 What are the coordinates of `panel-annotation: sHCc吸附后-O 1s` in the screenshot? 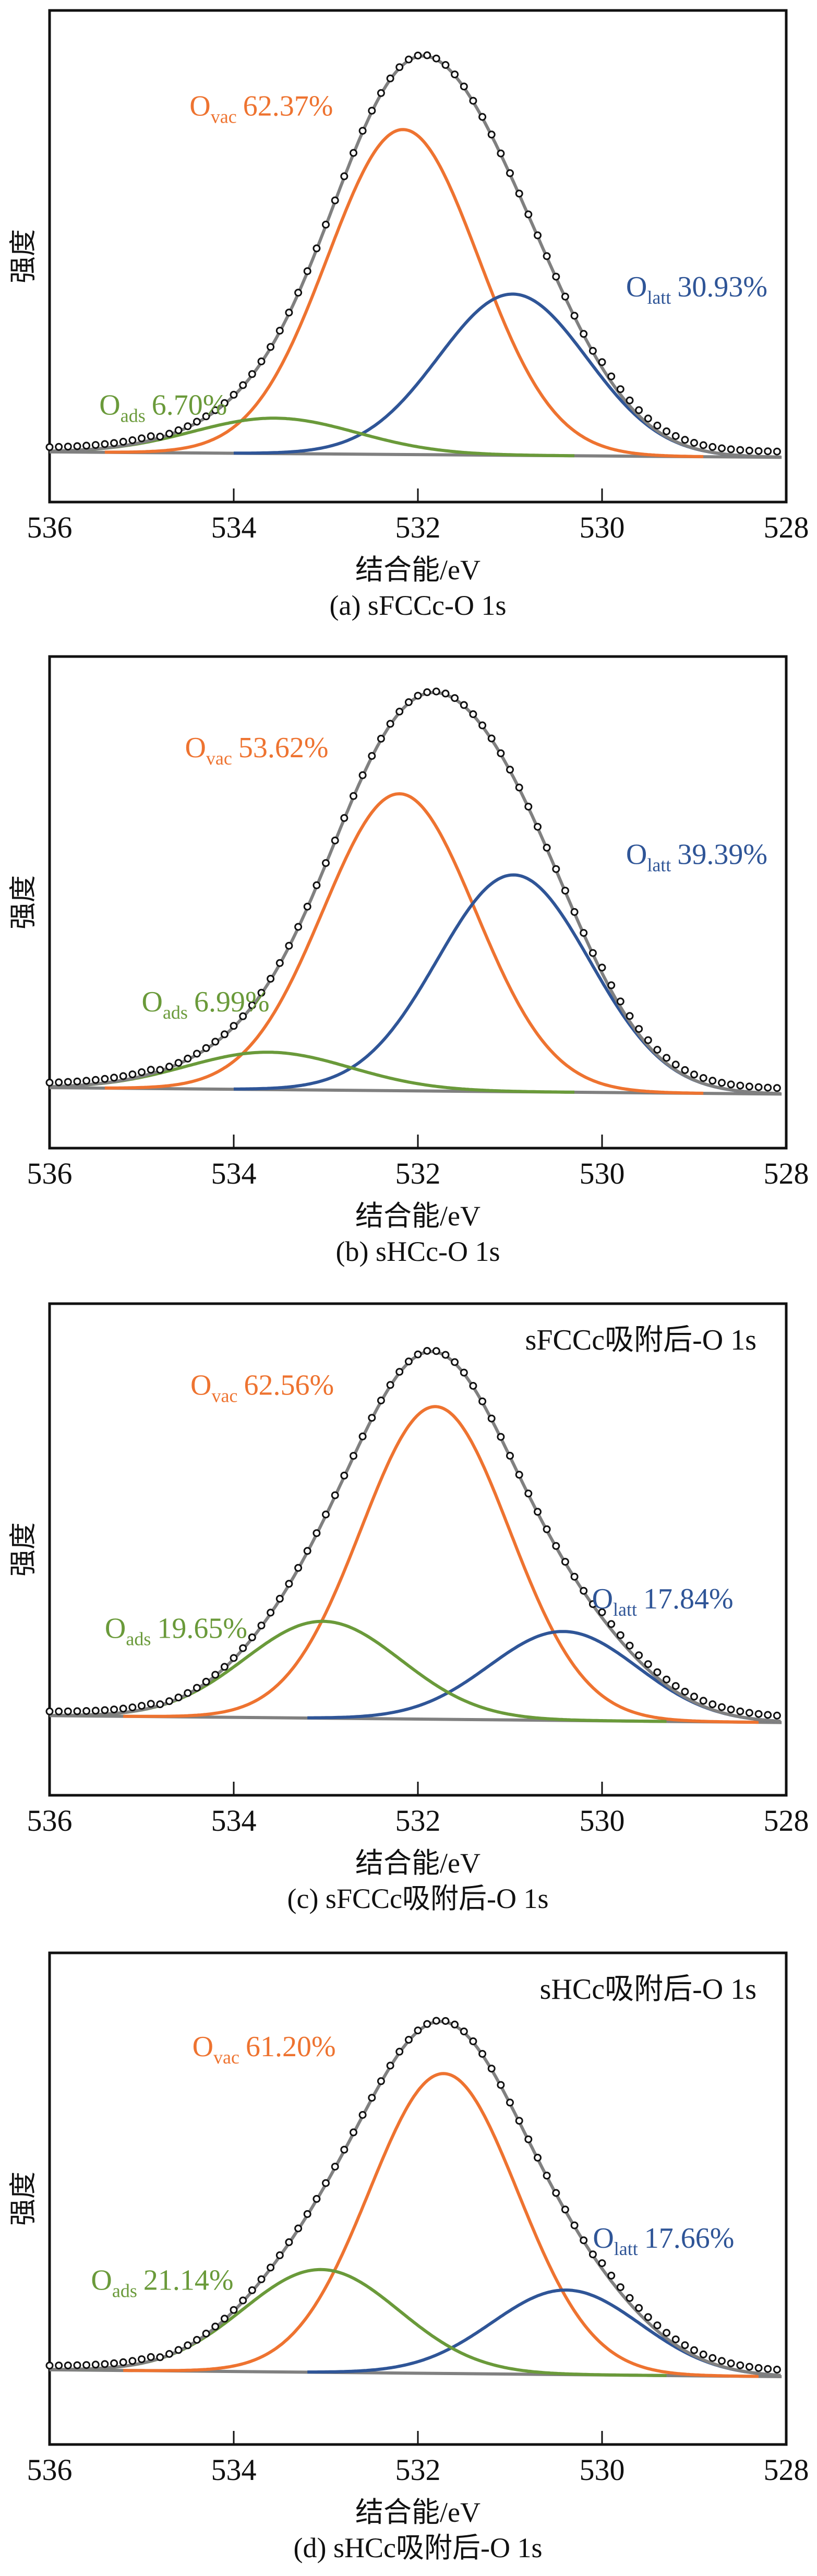 It's located at (648, 1990).